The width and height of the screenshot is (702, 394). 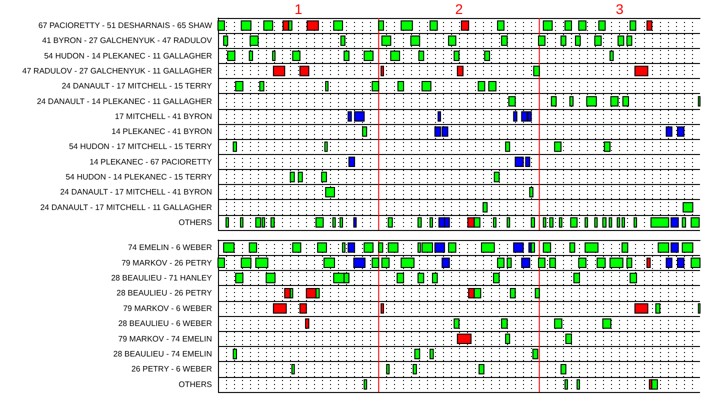 I want to click on y-tick-label: 28 BEAULIEU - 6 WEBER, so click(x=165, y=323).